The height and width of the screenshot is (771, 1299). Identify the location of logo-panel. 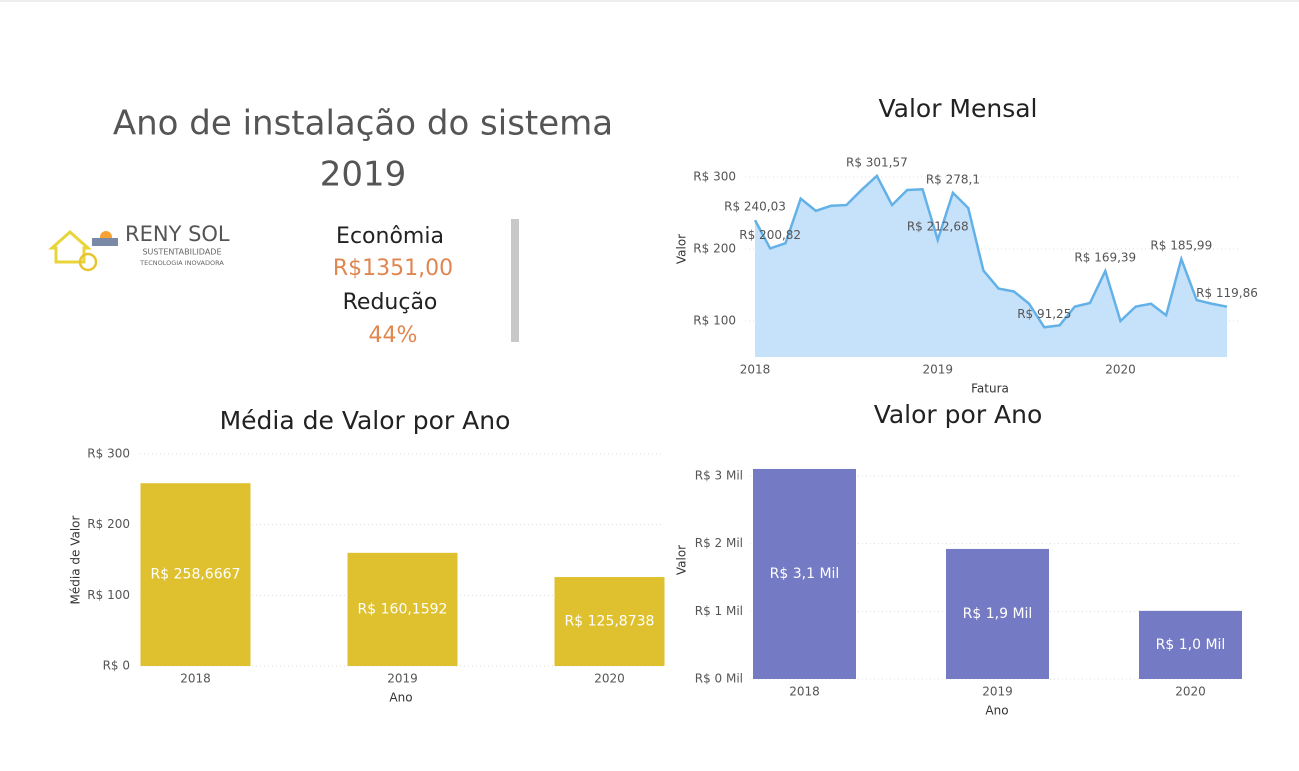
(105, 242).